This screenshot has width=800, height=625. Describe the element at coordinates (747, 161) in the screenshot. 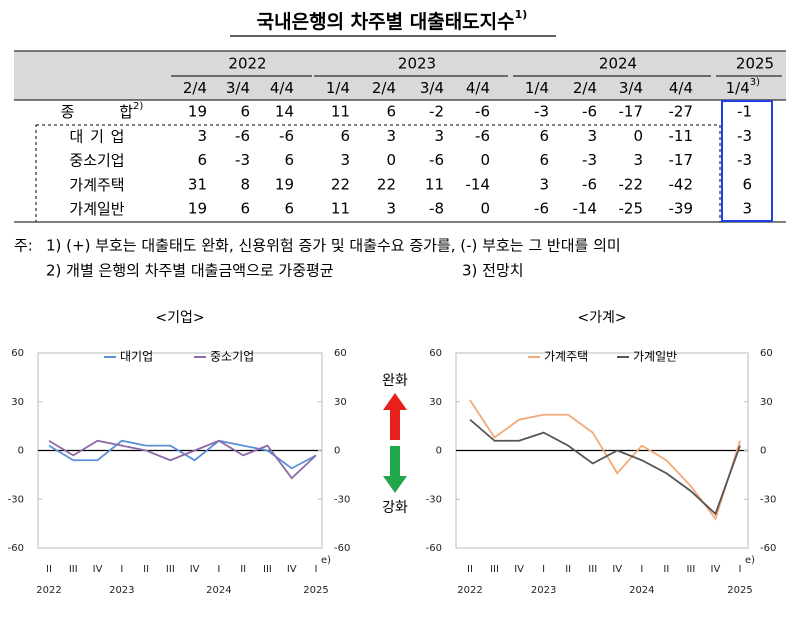

I see `forecast-box` at that location.